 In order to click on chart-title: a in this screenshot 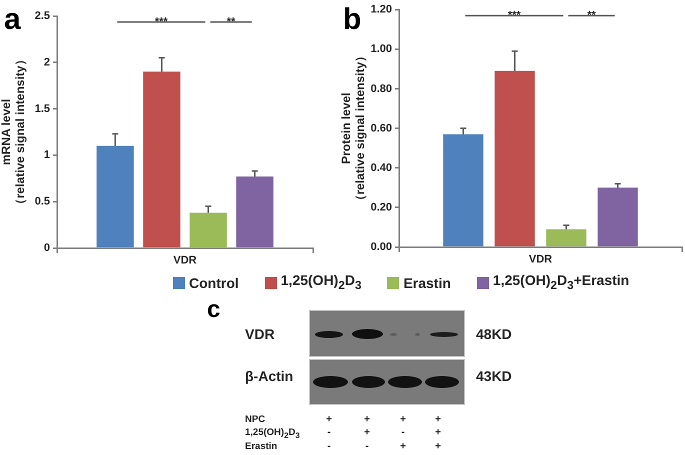, I will do `click(12, 19)`.